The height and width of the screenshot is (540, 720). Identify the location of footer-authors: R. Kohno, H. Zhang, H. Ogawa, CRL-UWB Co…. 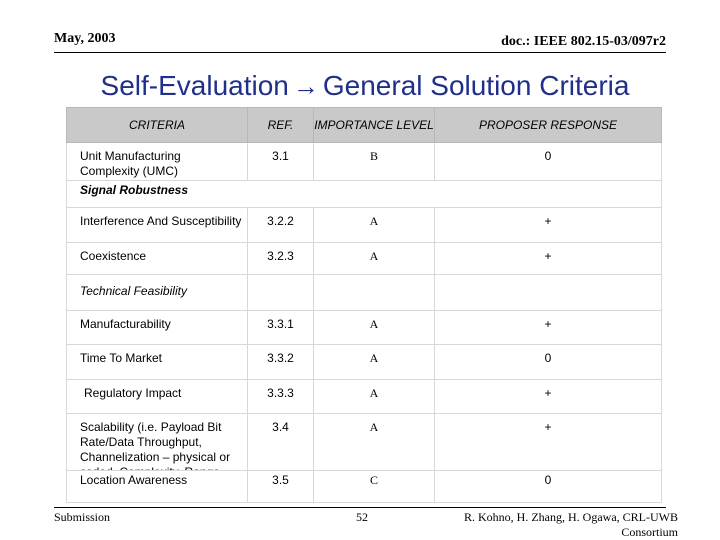
(571, 525).